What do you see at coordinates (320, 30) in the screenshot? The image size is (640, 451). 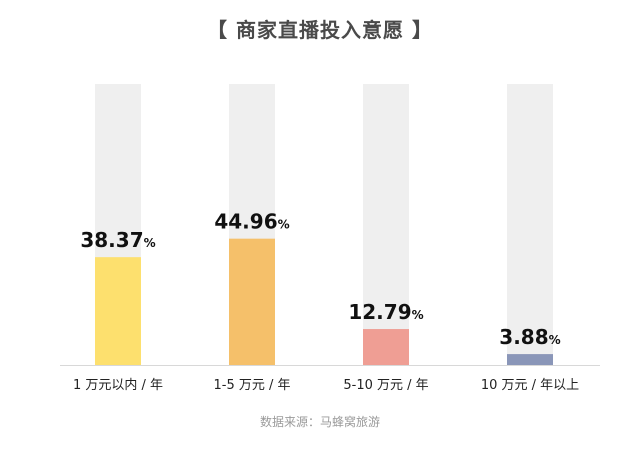 I see `chart-title: 【 商家直播投入意愿 】` at bounding box center [320, 30].